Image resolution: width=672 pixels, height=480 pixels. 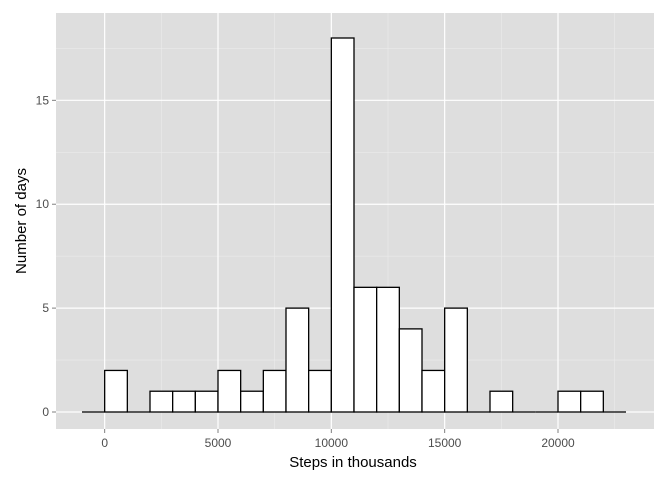 I want to click on x-tick-label: 0, so click(x=104, y=443).